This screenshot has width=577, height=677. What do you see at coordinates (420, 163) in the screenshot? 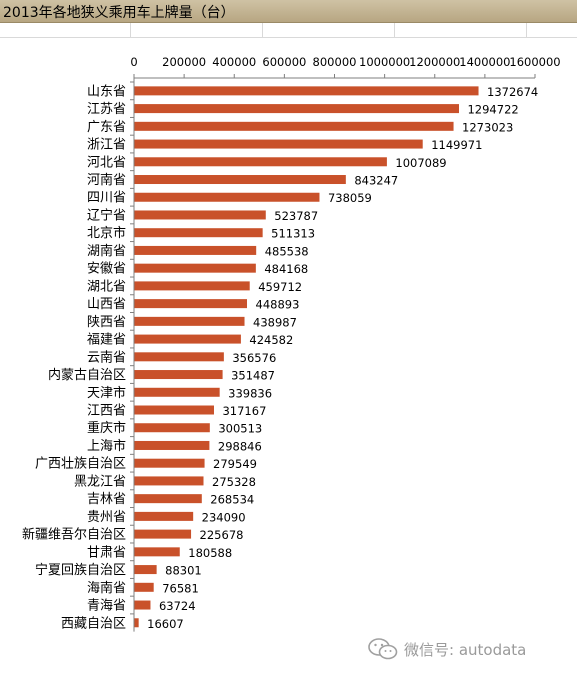
I see `data-label: 1007089` at bounding box center [420, 163].